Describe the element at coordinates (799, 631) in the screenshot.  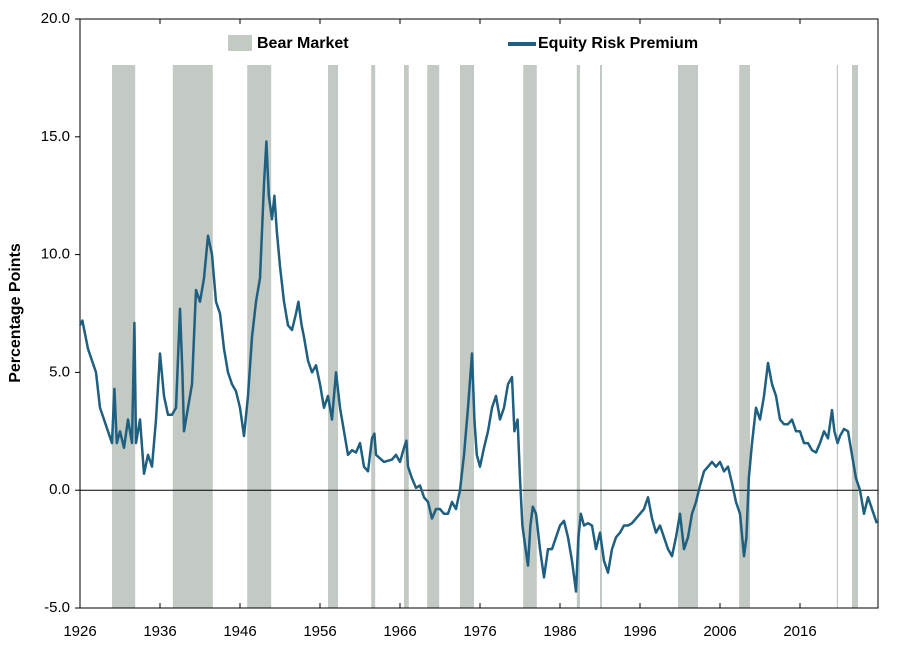
I see `x-tick-label: 2016` at that location.